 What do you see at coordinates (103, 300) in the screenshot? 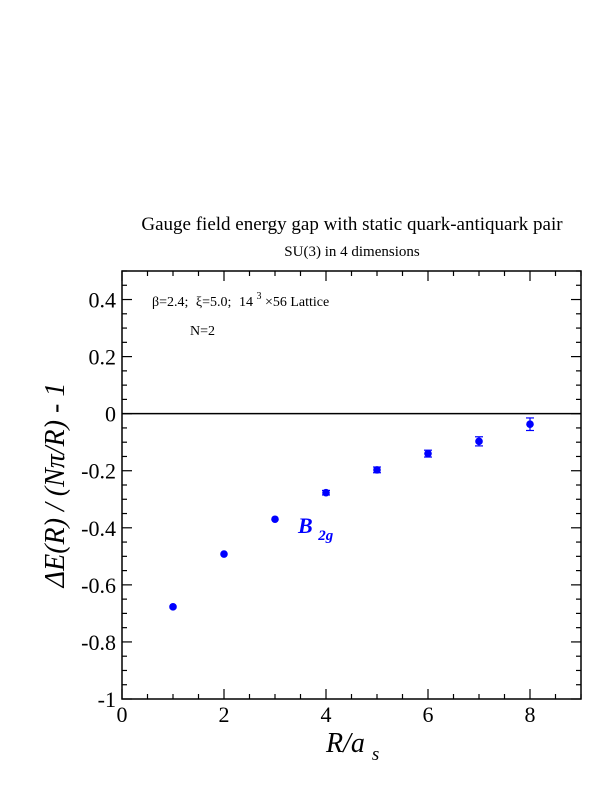
I see `y-tick-label: 0.4` at bounding box center [103, 300].